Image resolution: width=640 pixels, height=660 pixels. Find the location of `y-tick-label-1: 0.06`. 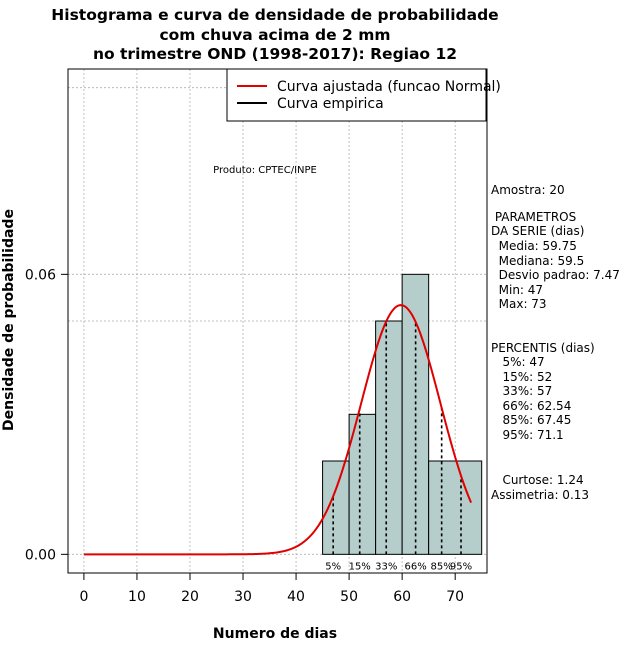

y-tick-label-1: 0.06 is located at coordinates (40, 275).